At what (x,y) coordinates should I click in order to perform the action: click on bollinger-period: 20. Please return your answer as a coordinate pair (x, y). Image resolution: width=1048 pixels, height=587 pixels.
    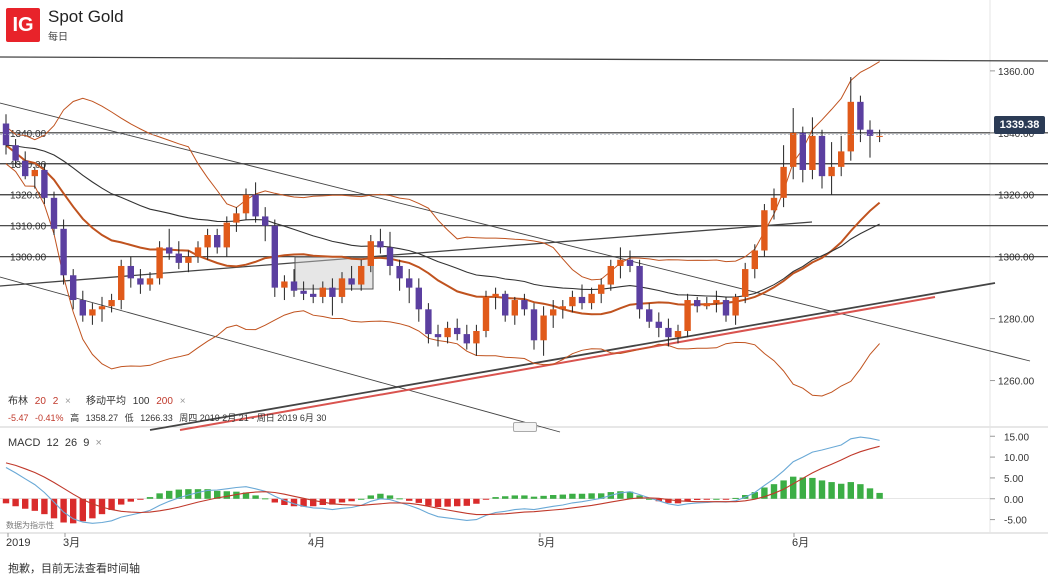
    Looking at the image, I should click on (40, 401).